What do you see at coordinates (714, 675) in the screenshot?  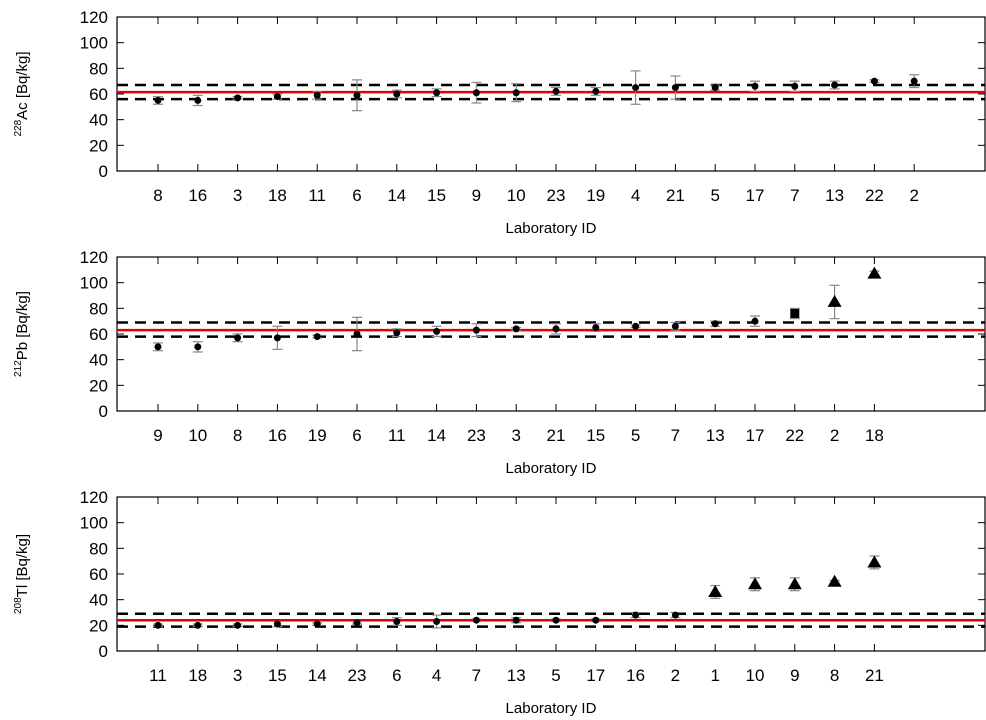 I see `x-tick-label-lab-1: 1` at bounding box center [714, 675].